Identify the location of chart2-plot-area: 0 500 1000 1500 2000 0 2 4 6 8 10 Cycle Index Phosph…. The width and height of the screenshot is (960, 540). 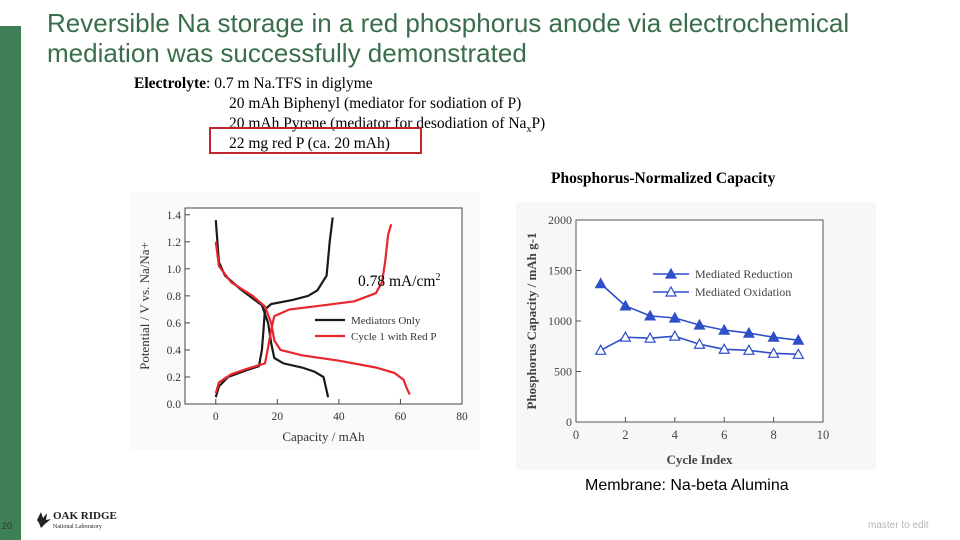
(676, 340).